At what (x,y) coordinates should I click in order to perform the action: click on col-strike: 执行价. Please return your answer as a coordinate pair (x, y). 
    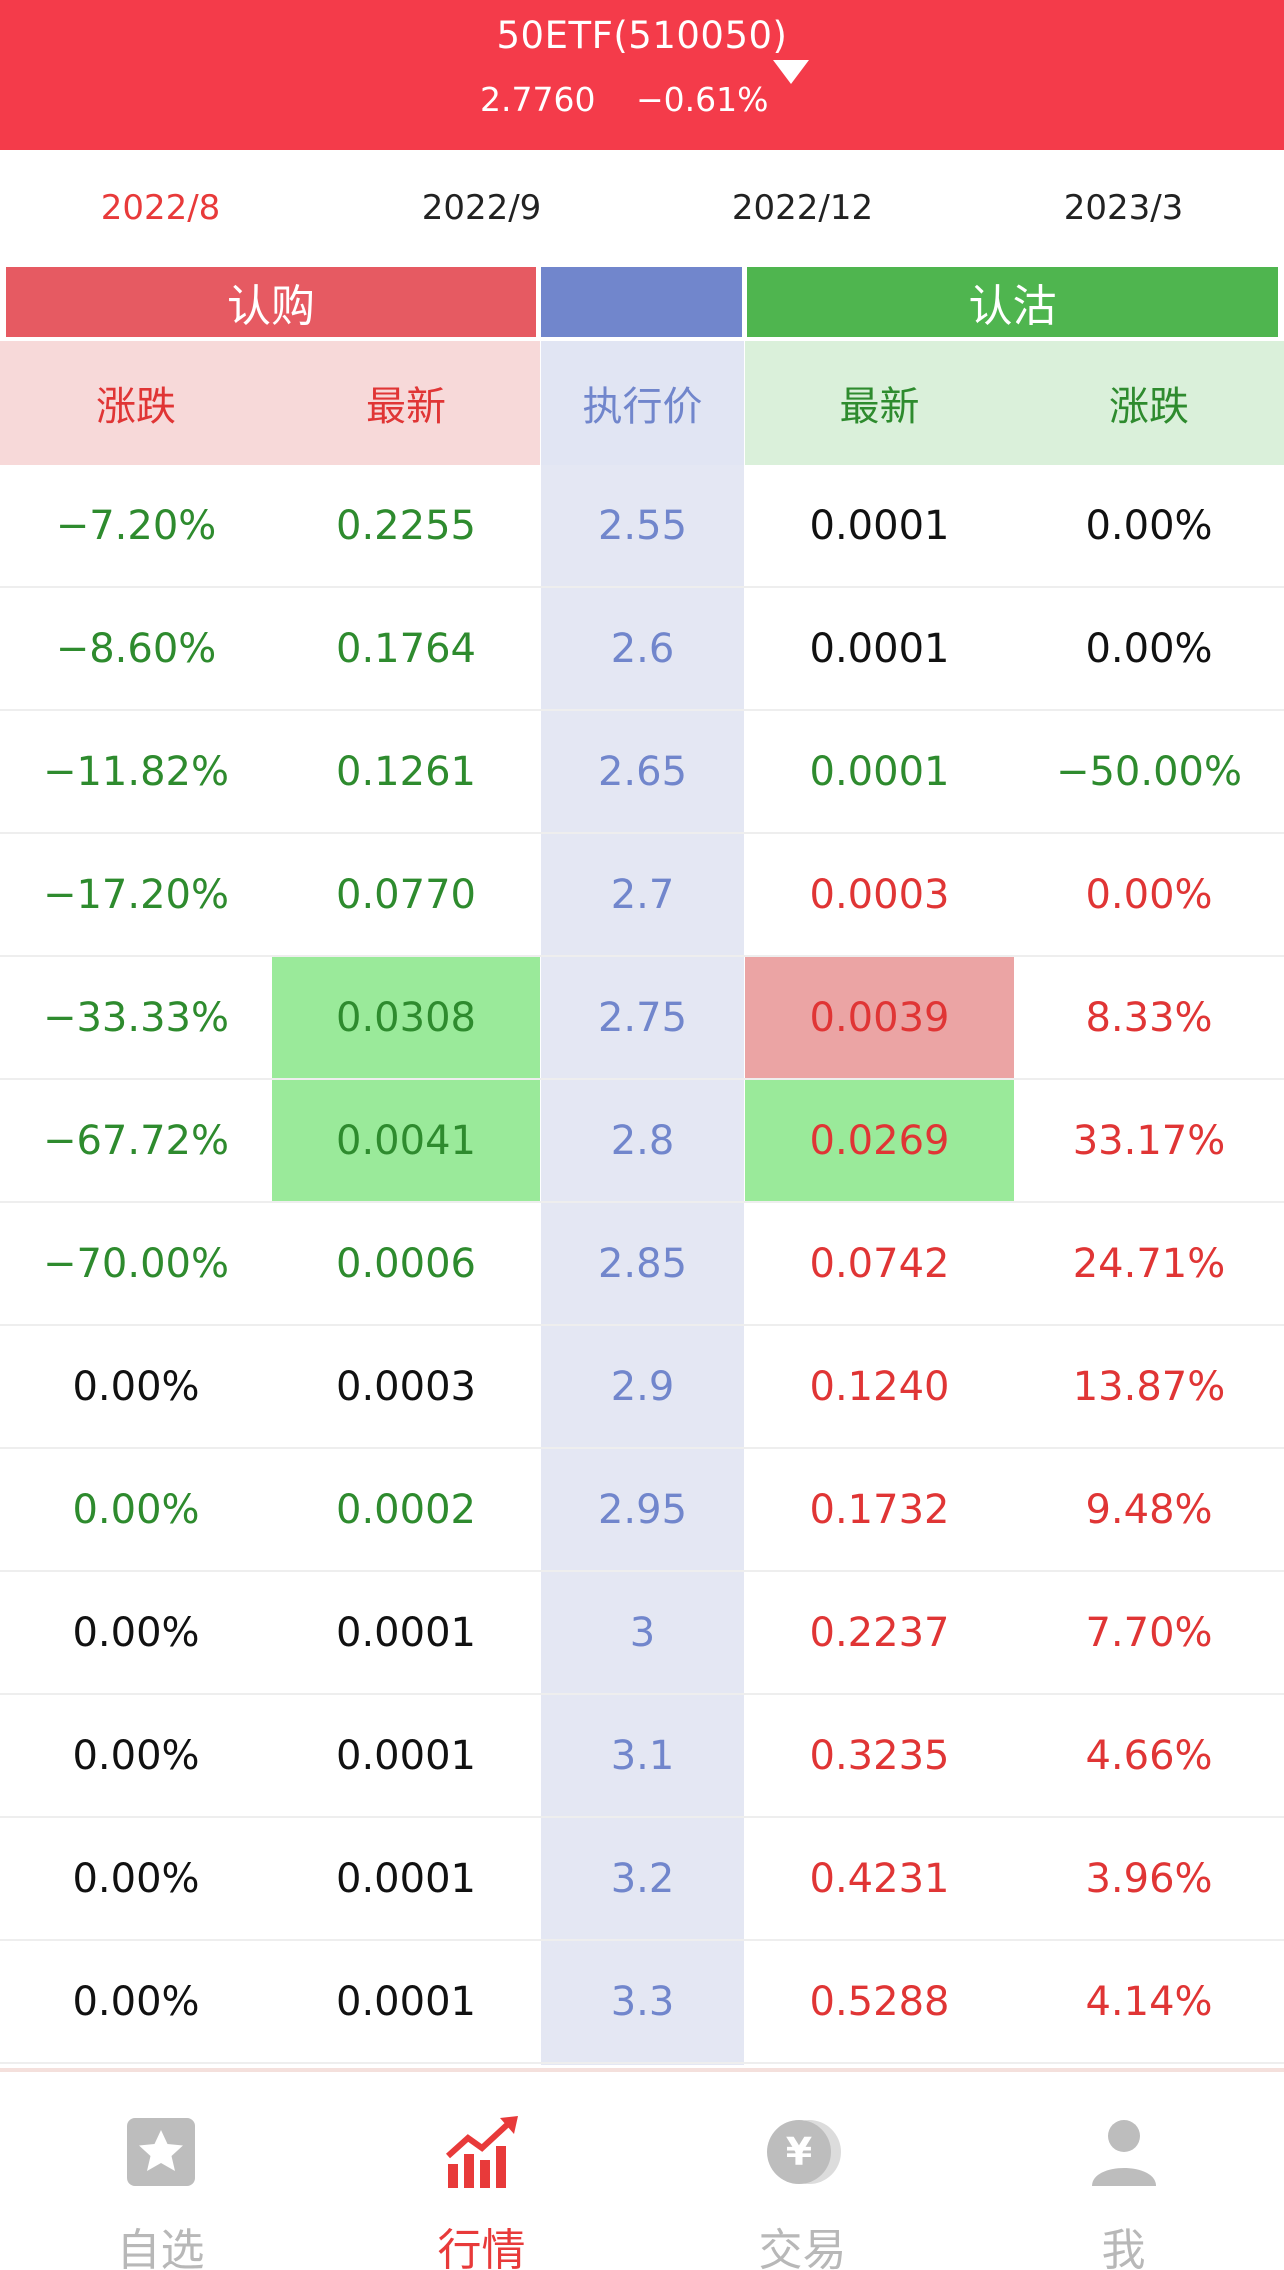
    Looking at the image, I should click on (642, 403).